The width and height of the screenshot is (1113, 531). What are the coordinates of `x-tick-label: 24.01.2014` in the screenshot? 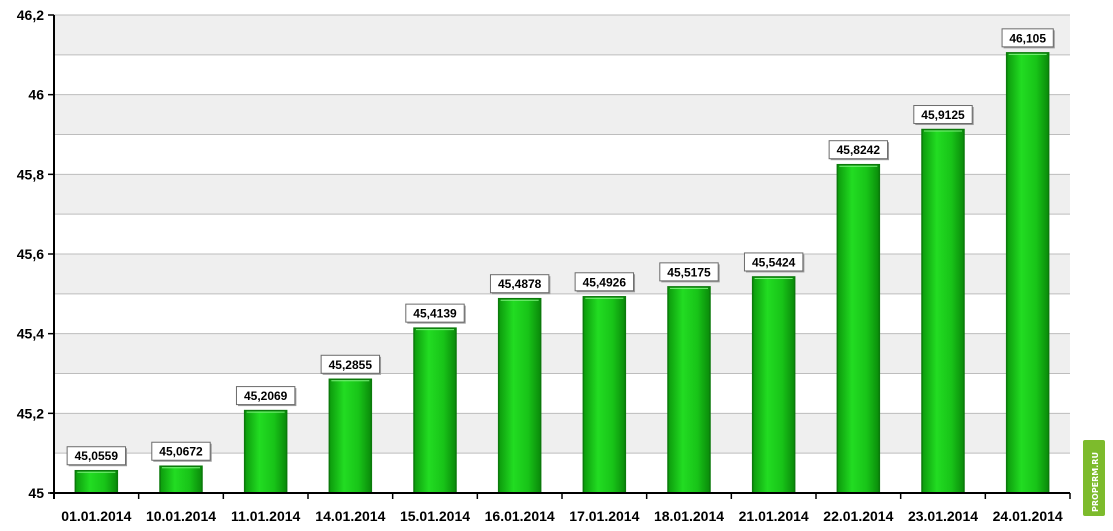 It's located at (1028, 516).